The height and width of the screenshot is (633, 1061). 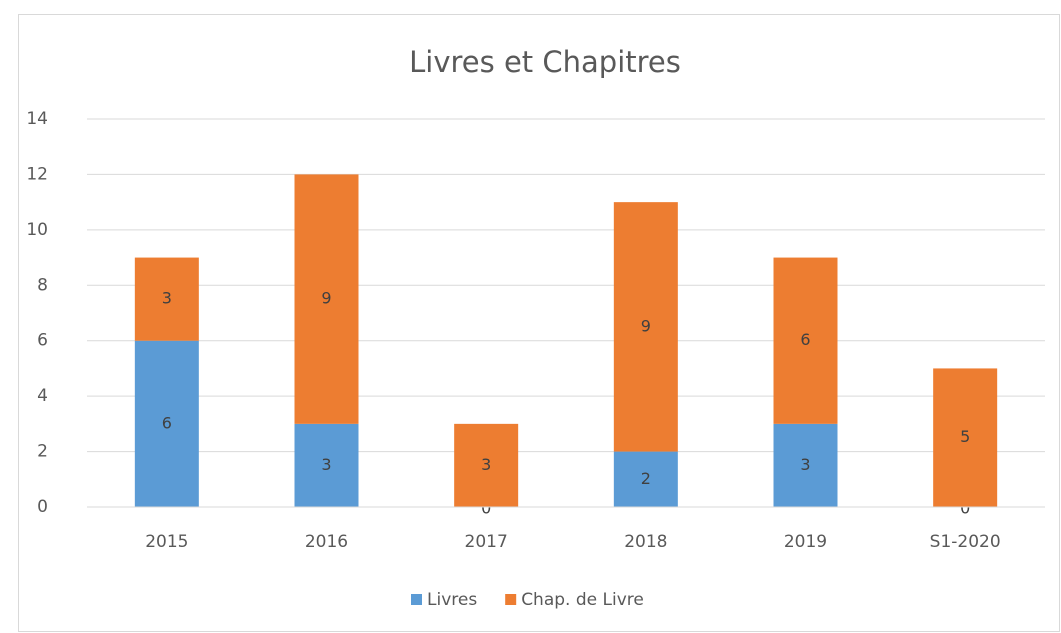 What do you see at coordinates (166, 542) in the screenshot?
I see `x-tick-label: 2015` at bounding box center [166, 542].